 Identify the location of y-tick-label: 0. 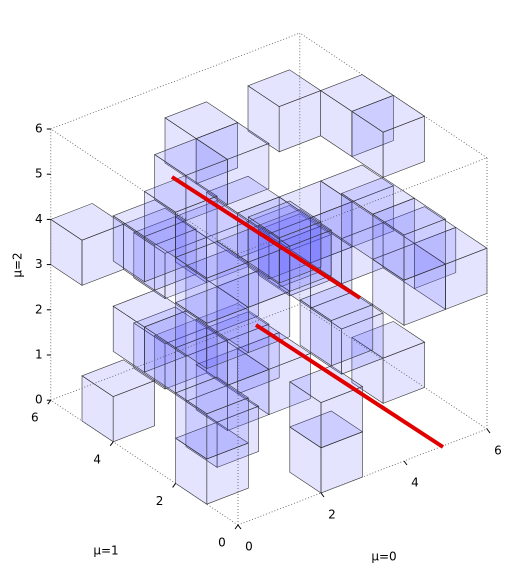
(222, 543).